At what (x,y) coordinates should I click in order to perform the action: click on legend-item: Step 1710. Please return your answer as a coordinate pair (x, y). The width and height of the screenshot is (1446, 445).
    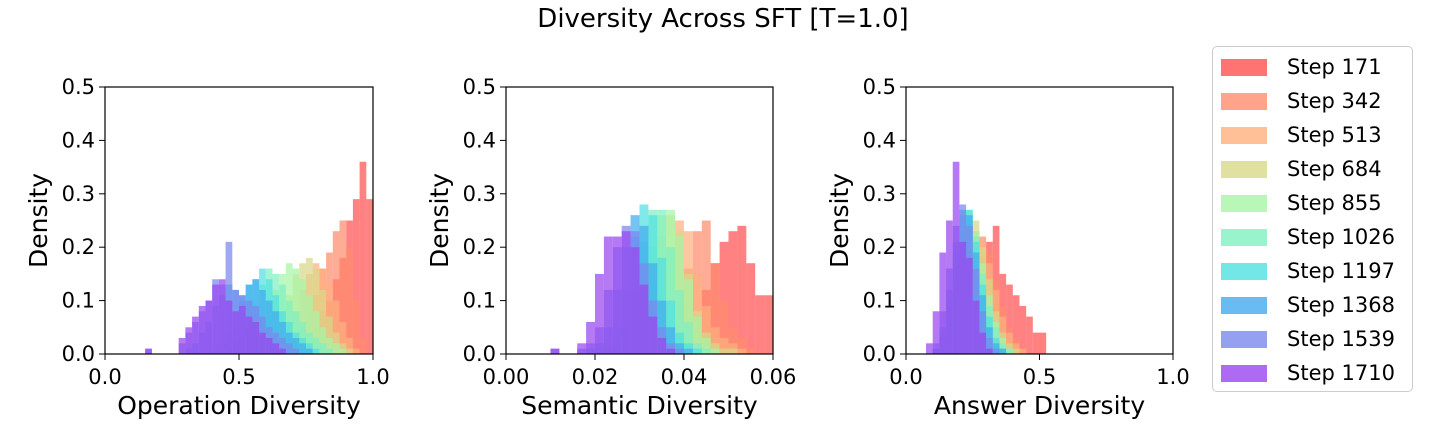
    Looking at the image, I should click on (1308, 373).